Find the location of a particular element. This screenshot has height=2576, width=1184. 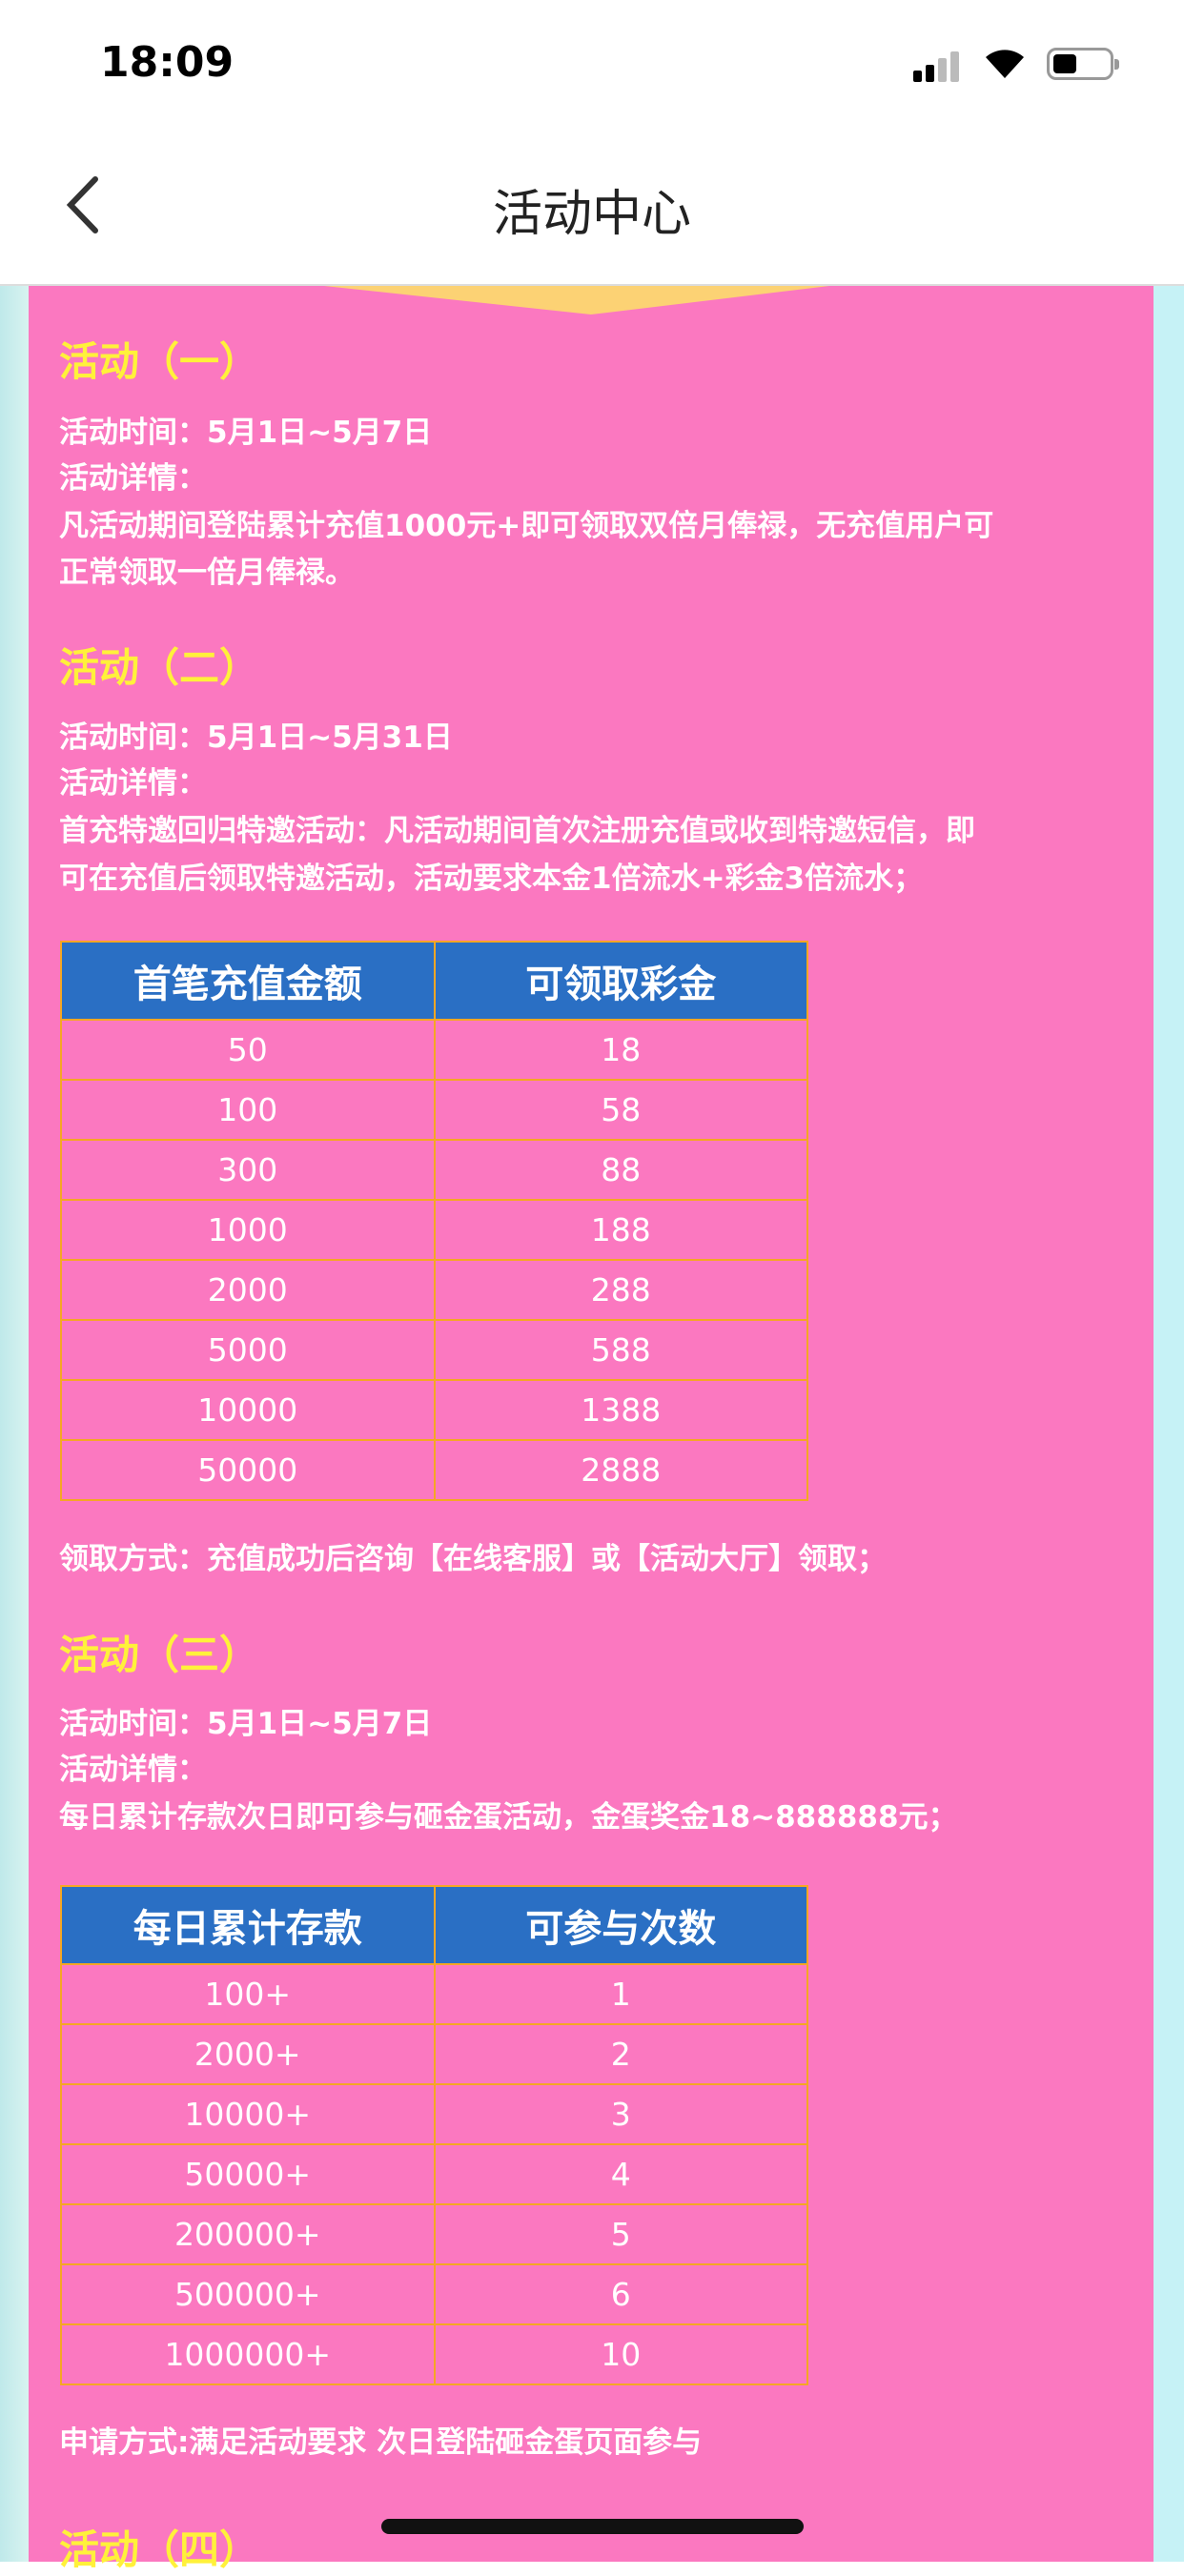

table-cell: 50 is located at coordinates (248, 1050).